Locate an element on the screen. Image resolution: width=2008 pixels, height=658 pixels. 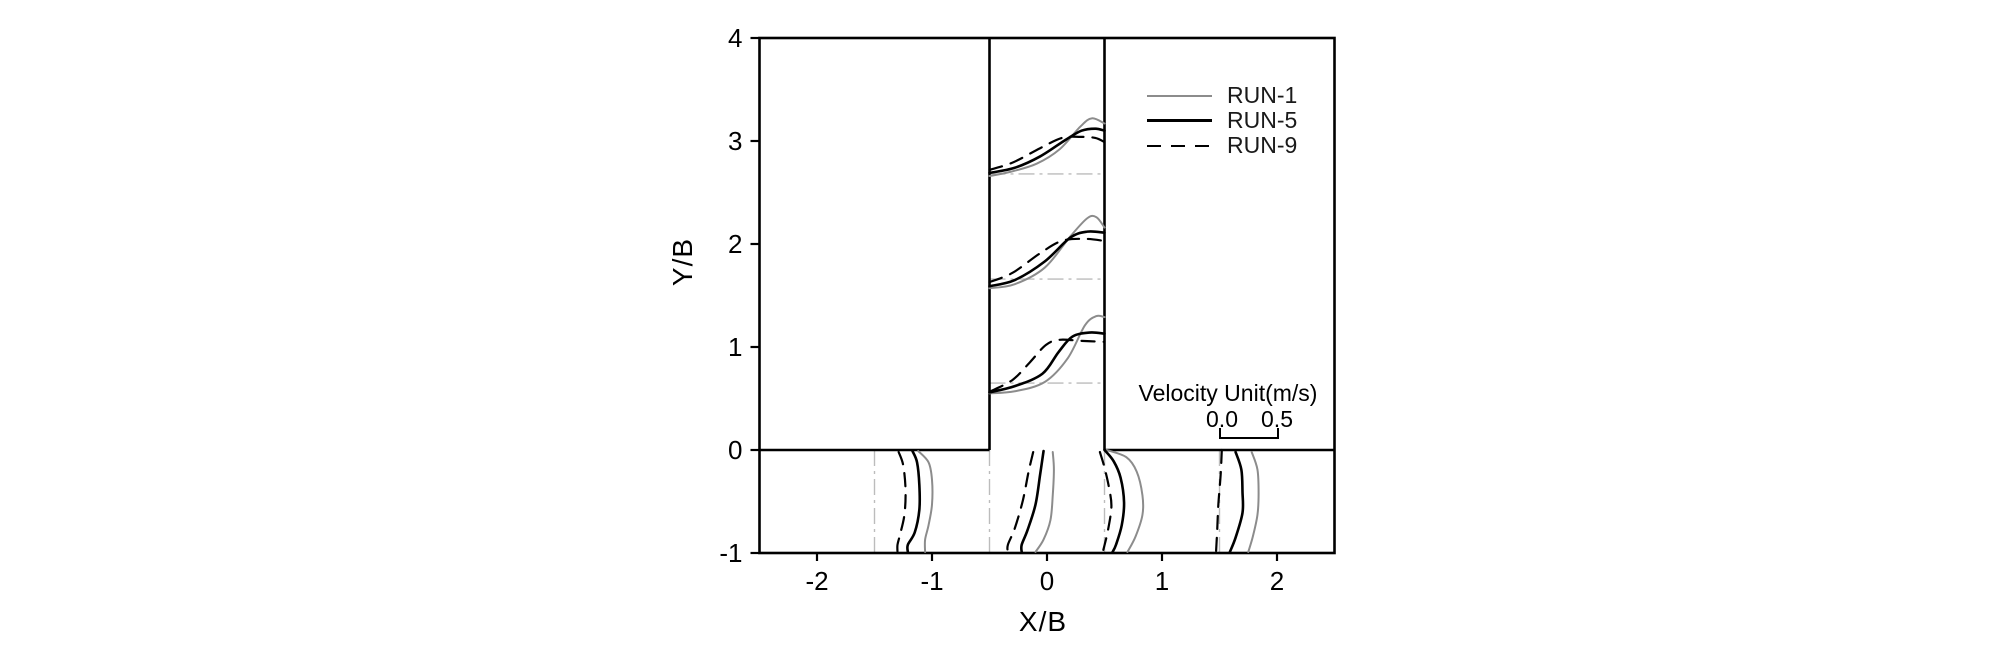
y-tick-label--1: -1 is located at coordinates (730, 553).